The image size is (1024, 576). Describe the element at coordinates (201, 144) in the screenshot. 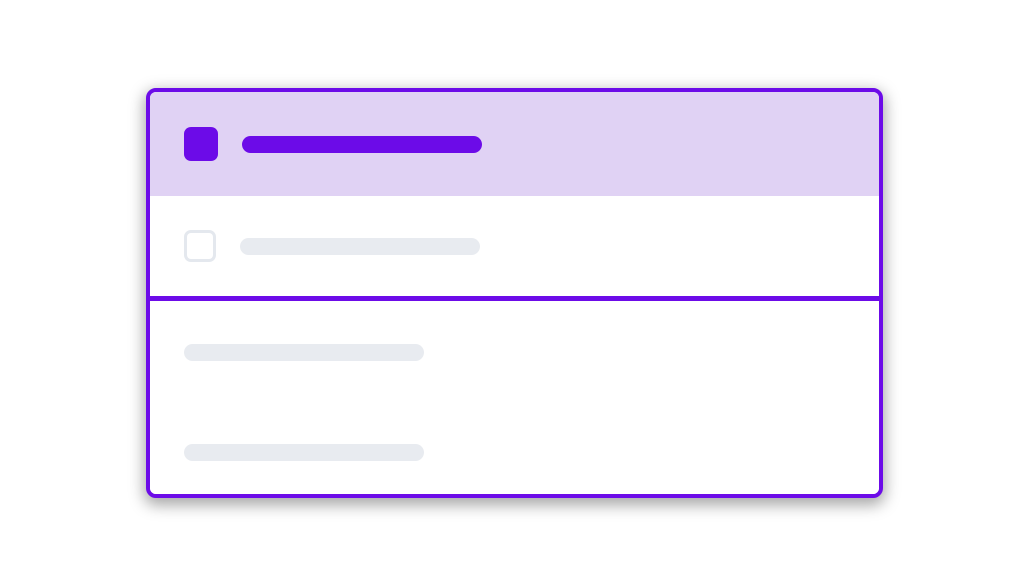

I see `checkbox-checked-icon` at that location.